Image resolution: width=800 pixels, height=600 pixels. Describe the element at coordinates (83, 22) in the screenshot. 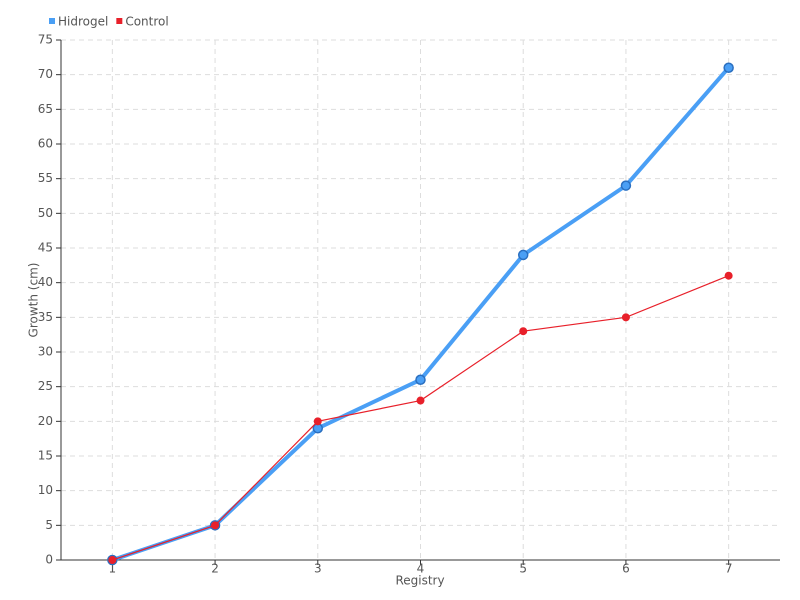

I see `legend-label: Hidrogel` at that location.